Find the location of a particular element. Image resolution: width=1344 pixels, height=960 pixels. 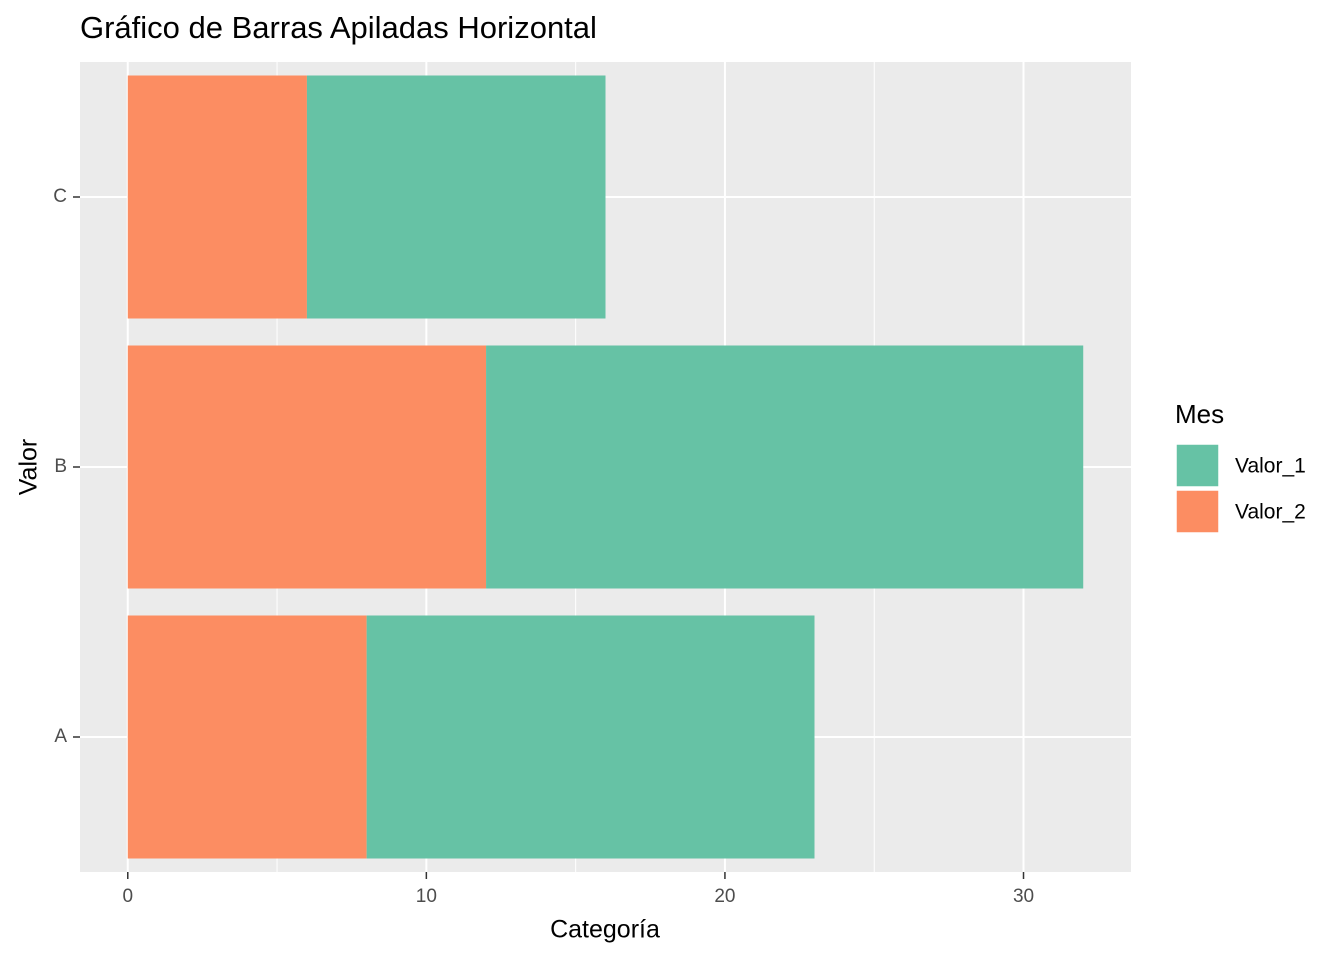

x-tick-label: 10 is located at coordinates (426, 896).